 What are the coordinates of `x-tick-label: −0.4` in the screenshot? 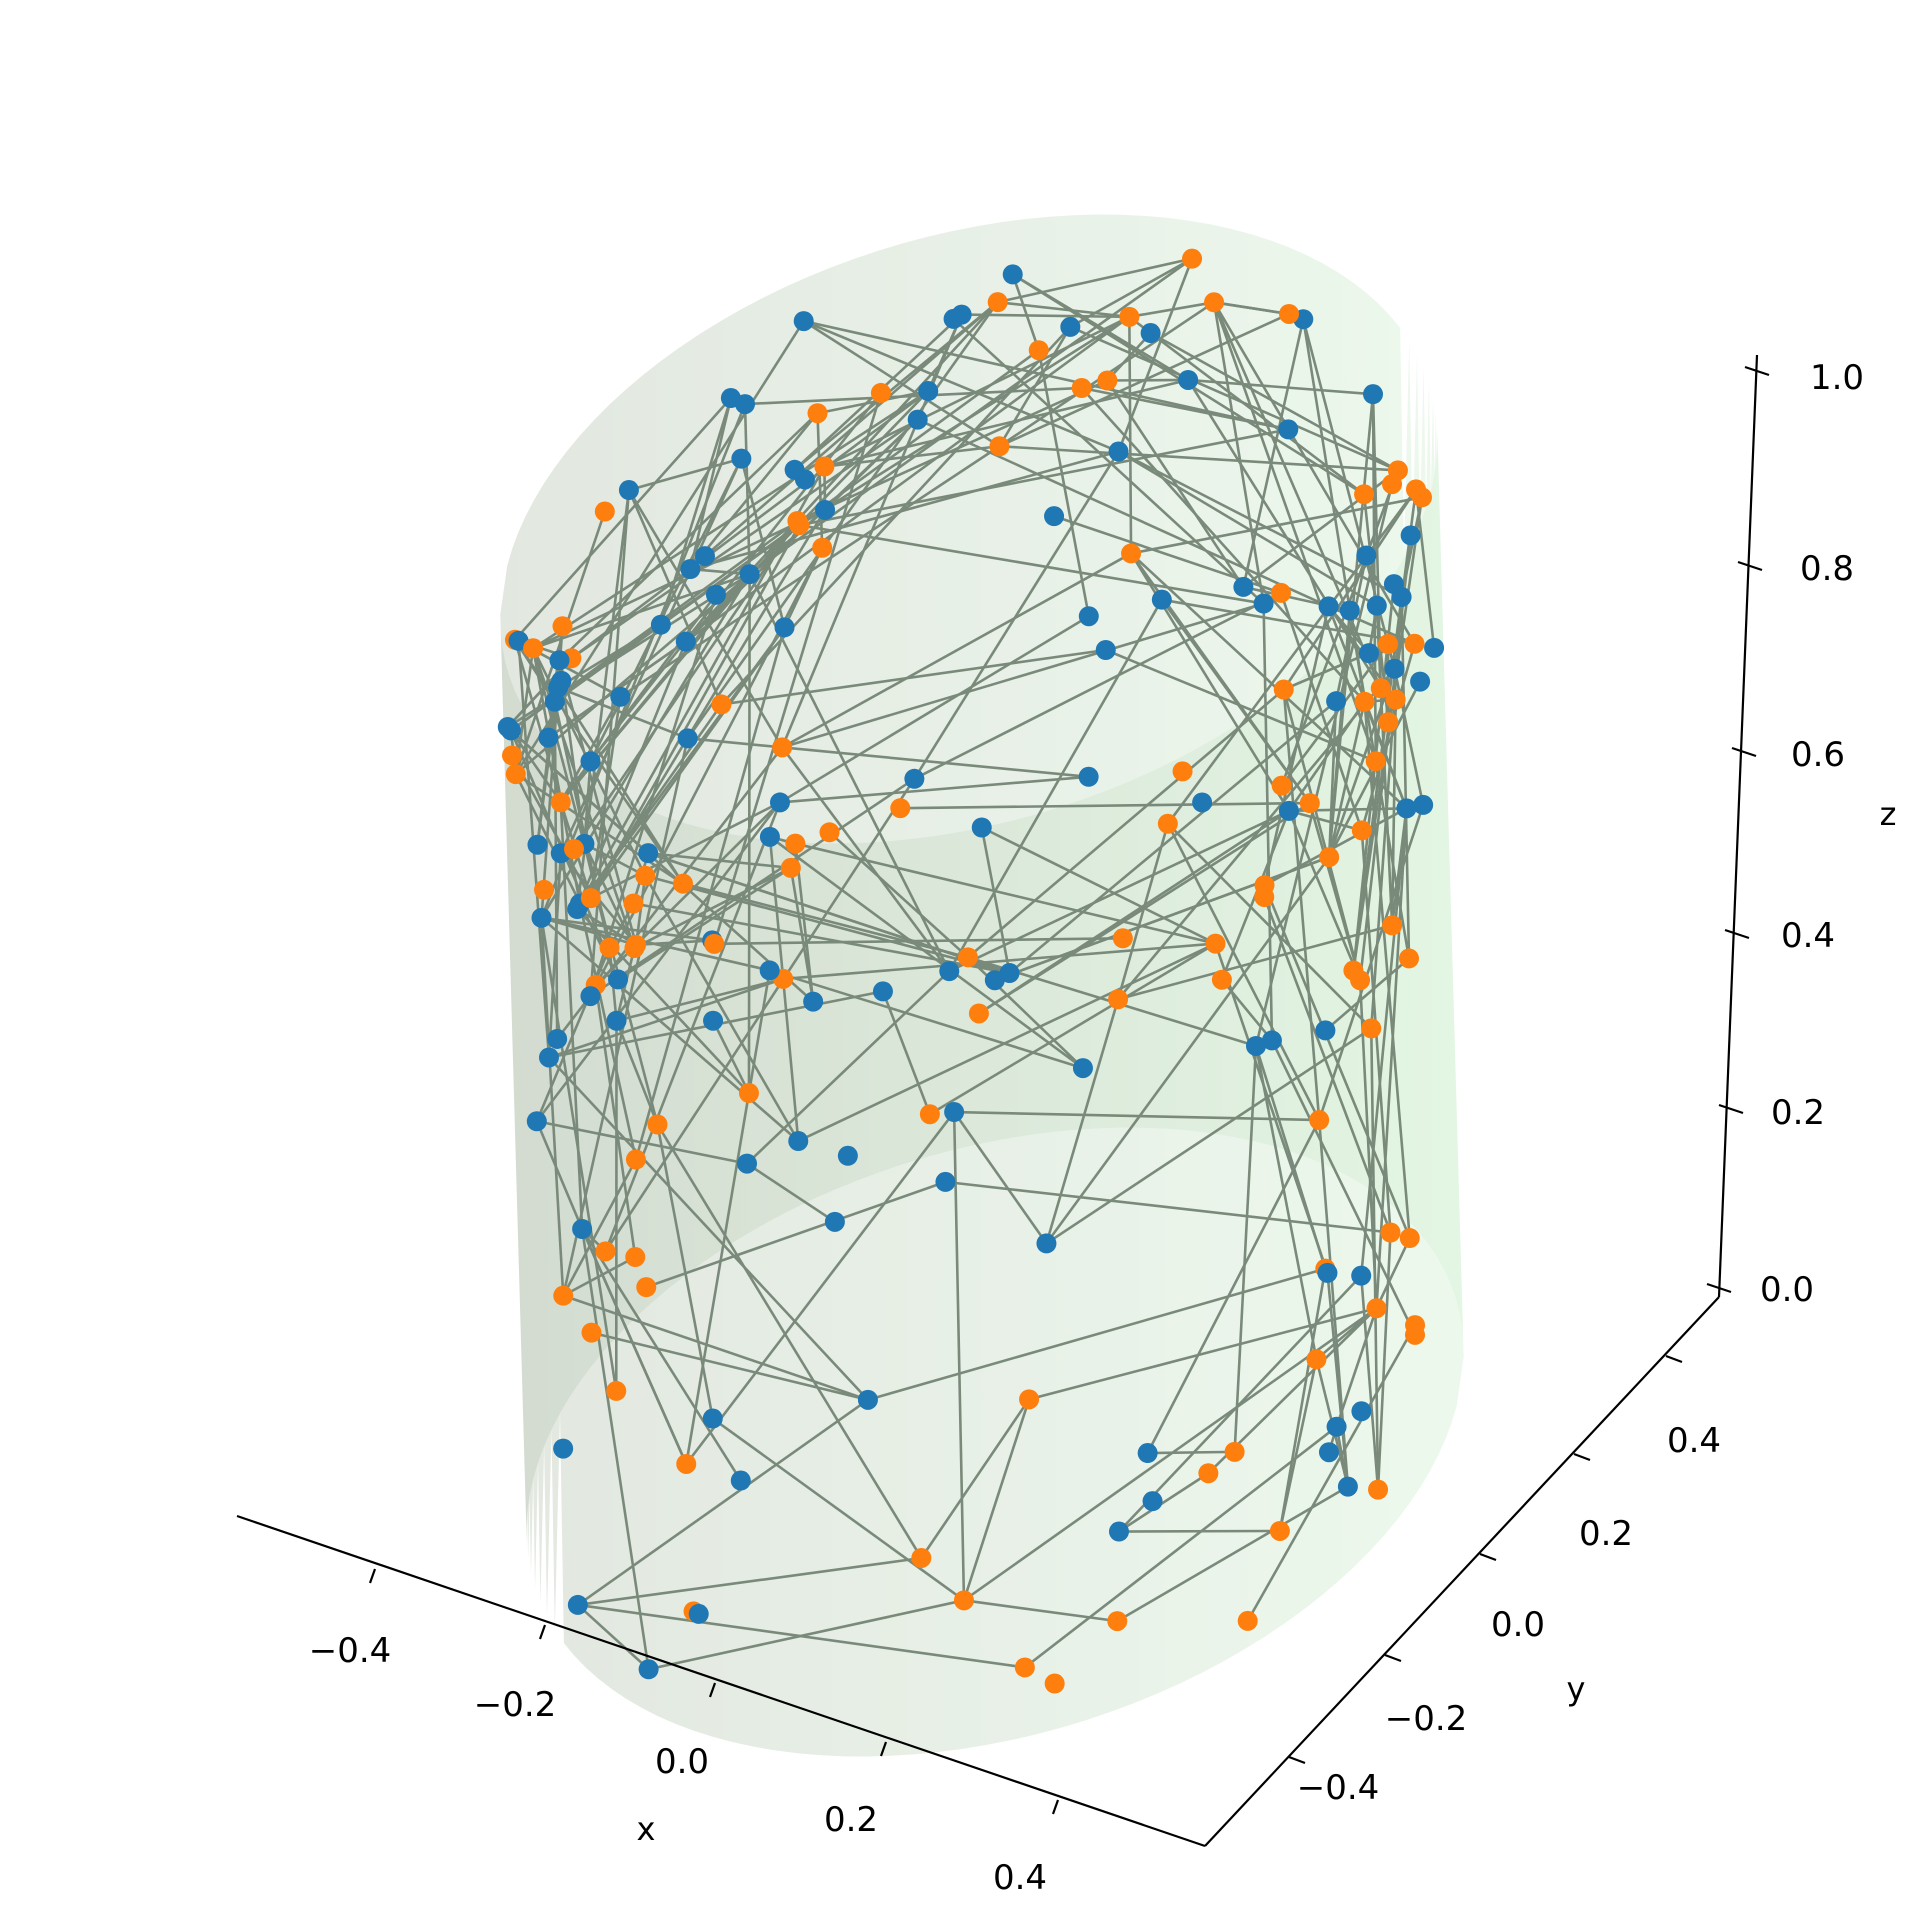 It's located at (350, 1651).